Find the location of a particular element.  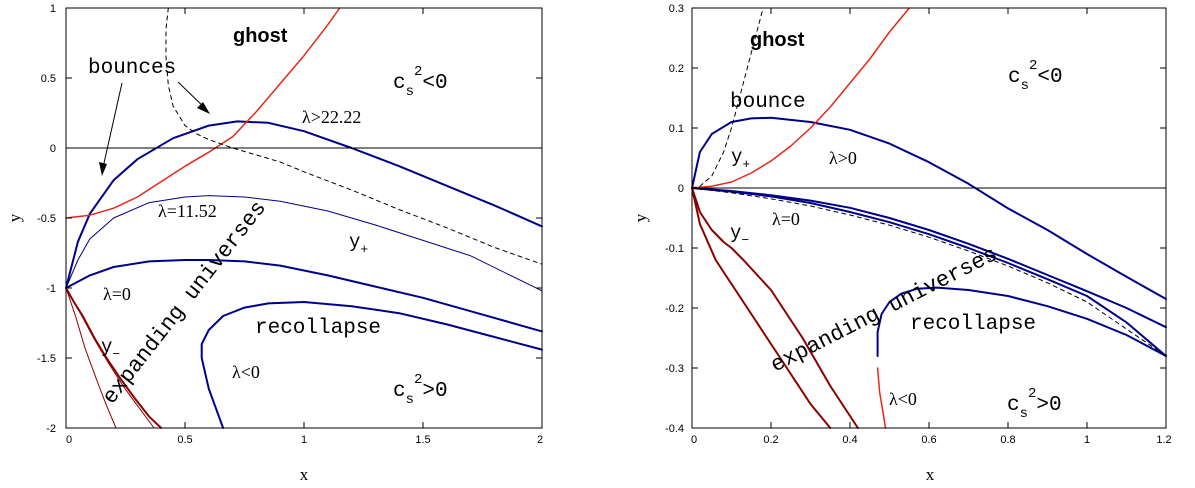

y-axis-label-left: y is located at coordinates (14, 217).